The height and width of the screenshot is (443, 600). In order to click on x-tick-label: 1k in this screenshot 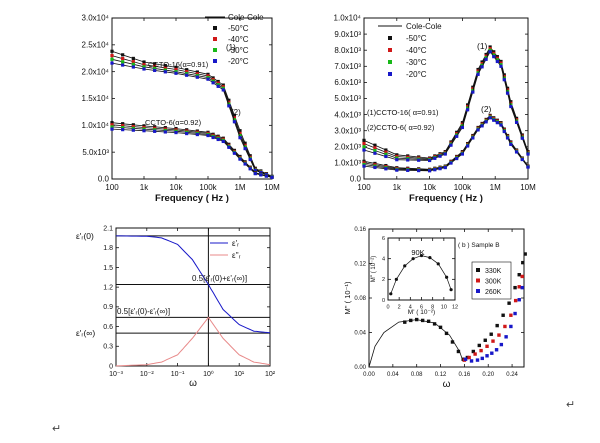, I will do `click(144, 187)`.